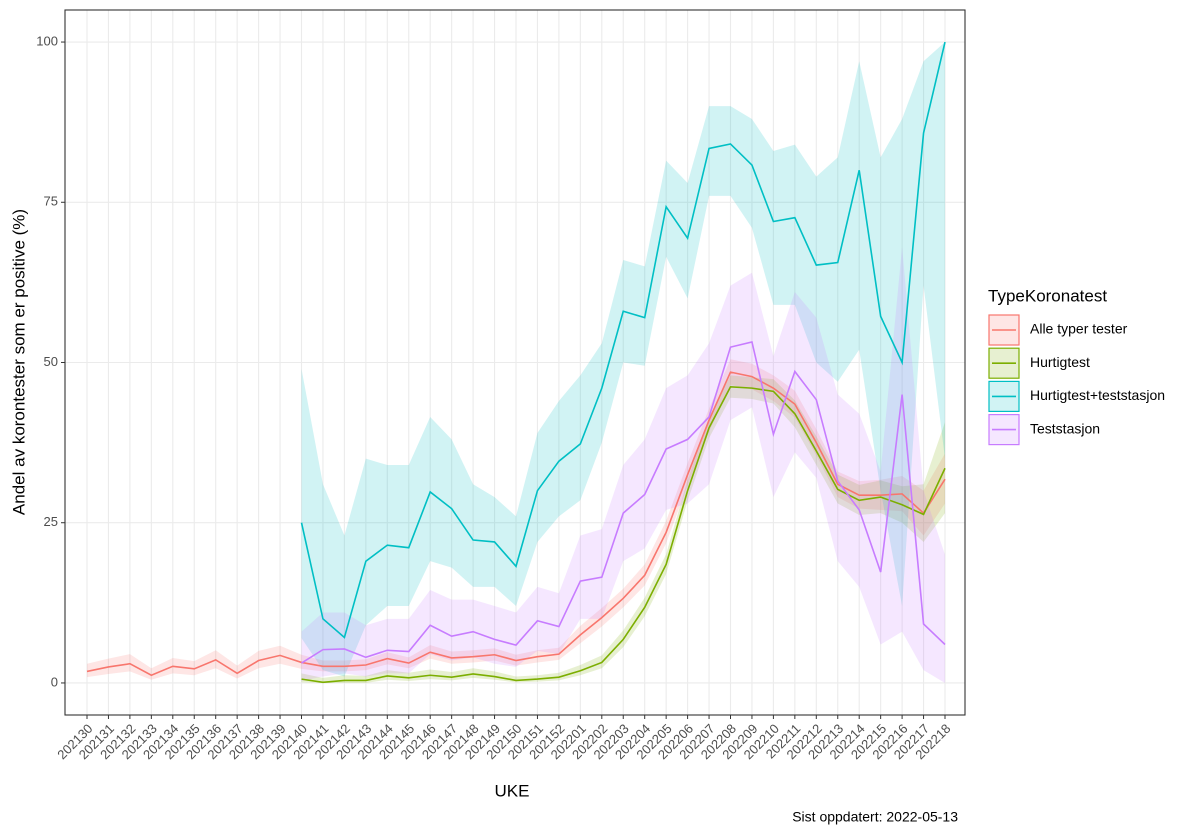 This screenshot has height=827, width=1193. I want to click on y-tick-label: 75, so click(51, 201).